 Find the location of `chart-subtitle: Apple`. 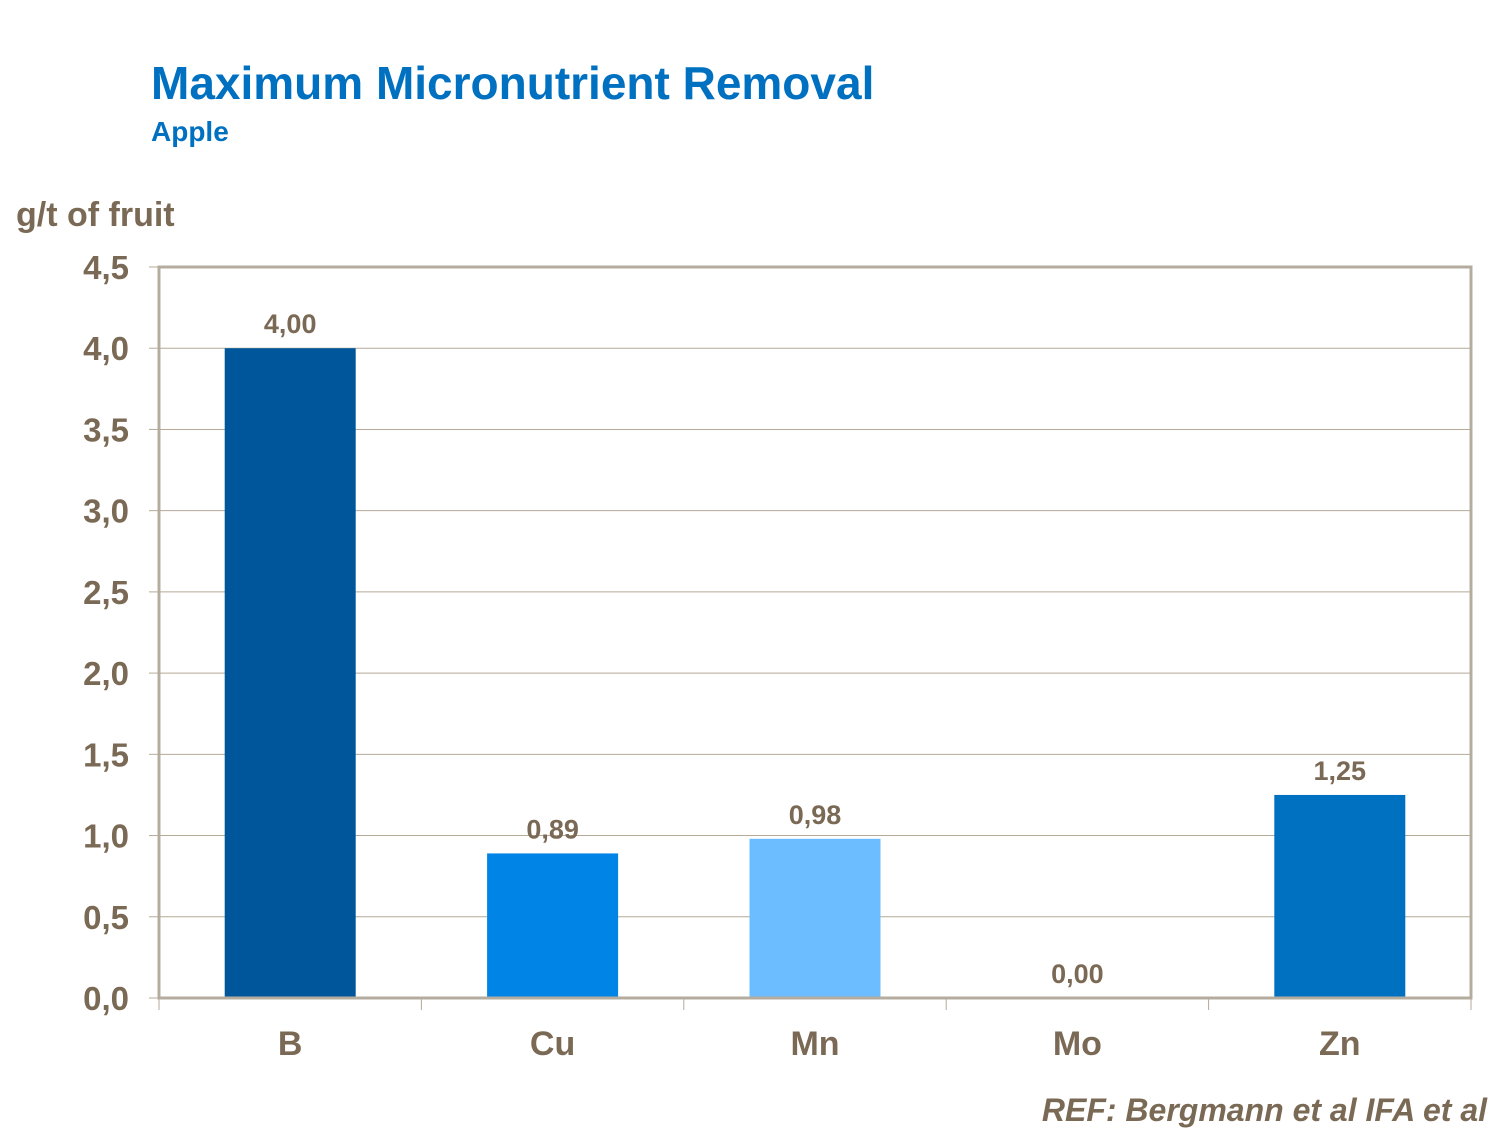

chart-subtitle: Apple is located at coordinates (190, 131).